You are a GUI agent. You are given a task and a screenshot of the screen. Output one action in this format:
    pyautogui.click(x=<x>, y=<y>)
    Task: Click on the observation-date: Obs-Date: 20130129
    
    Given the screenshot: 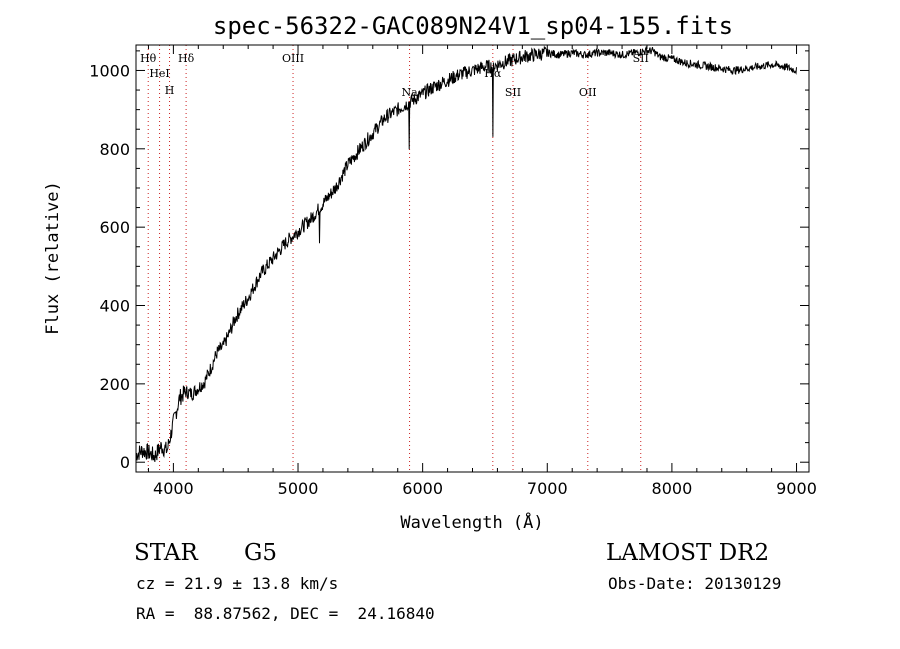 What is the action you would take?
    pyautogui.click(x=695, y=583)
    